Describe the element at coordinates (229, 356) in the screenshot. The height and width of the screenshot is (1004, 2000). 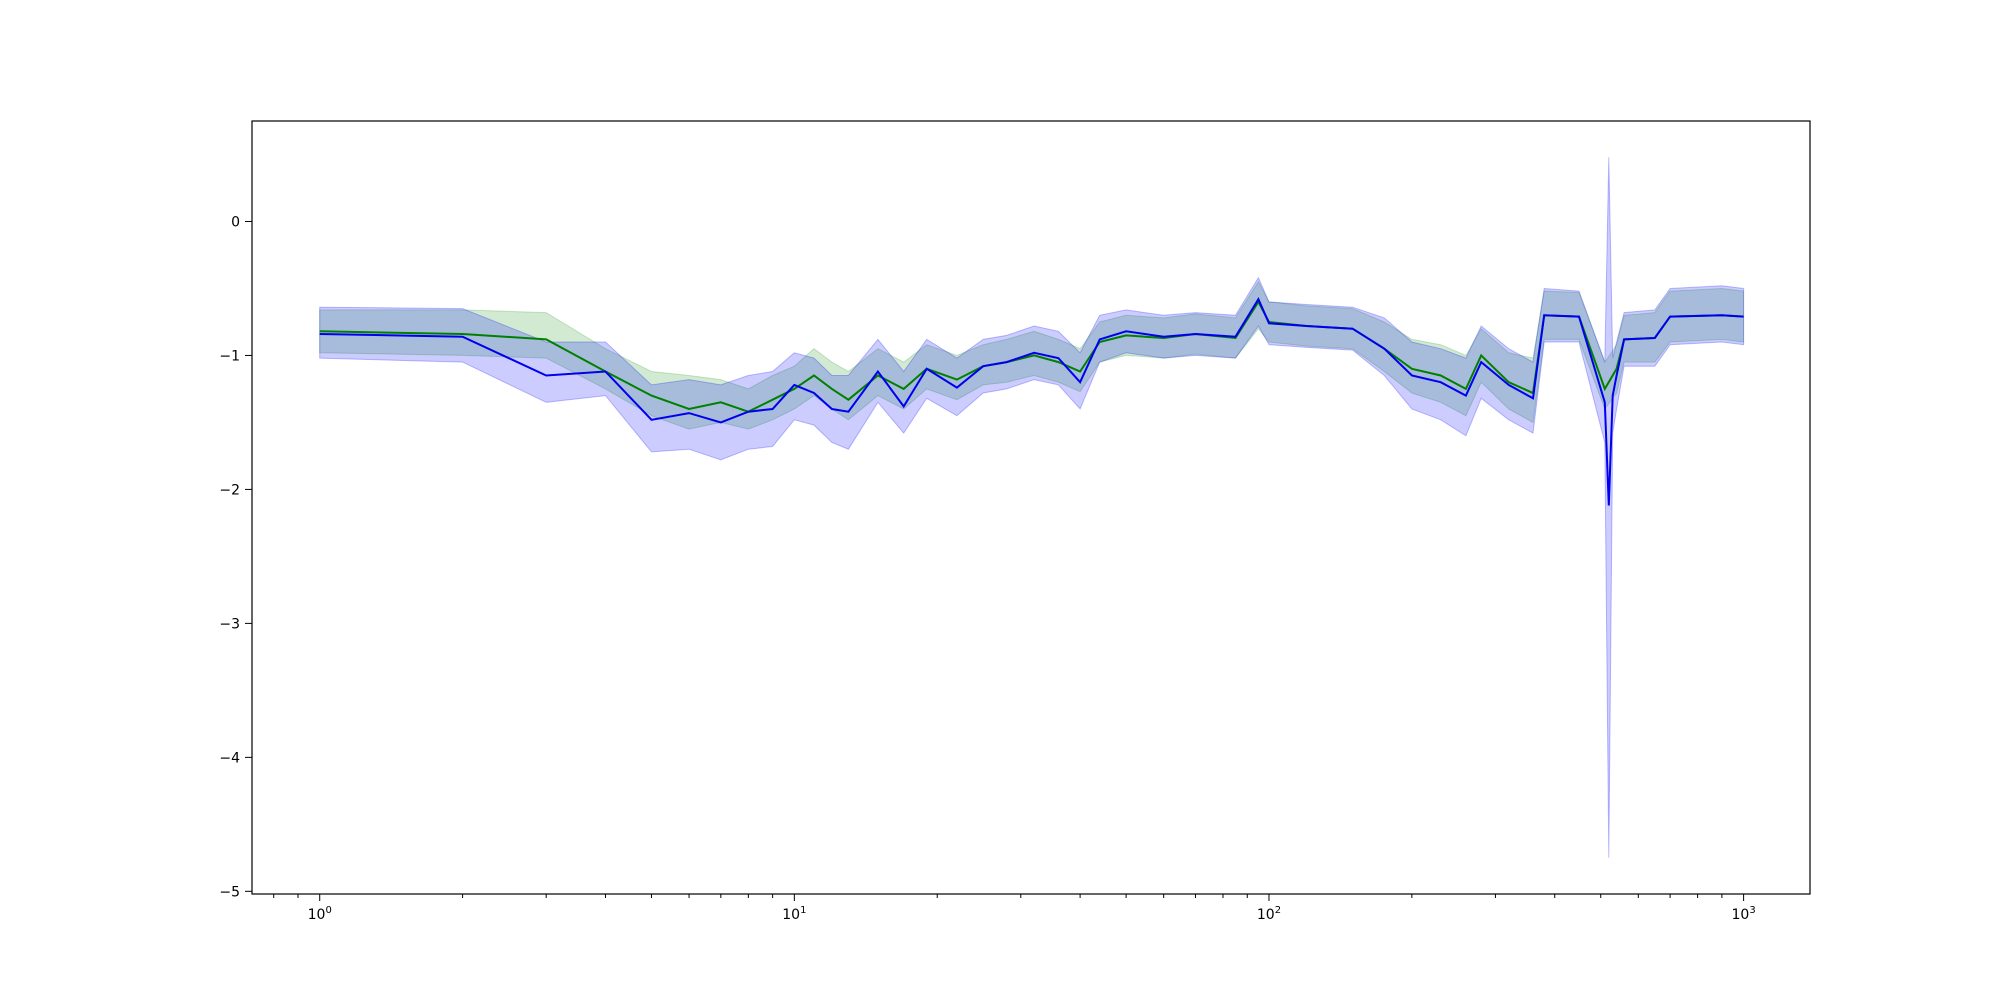
I see `y-tick-label: −1` at that location.